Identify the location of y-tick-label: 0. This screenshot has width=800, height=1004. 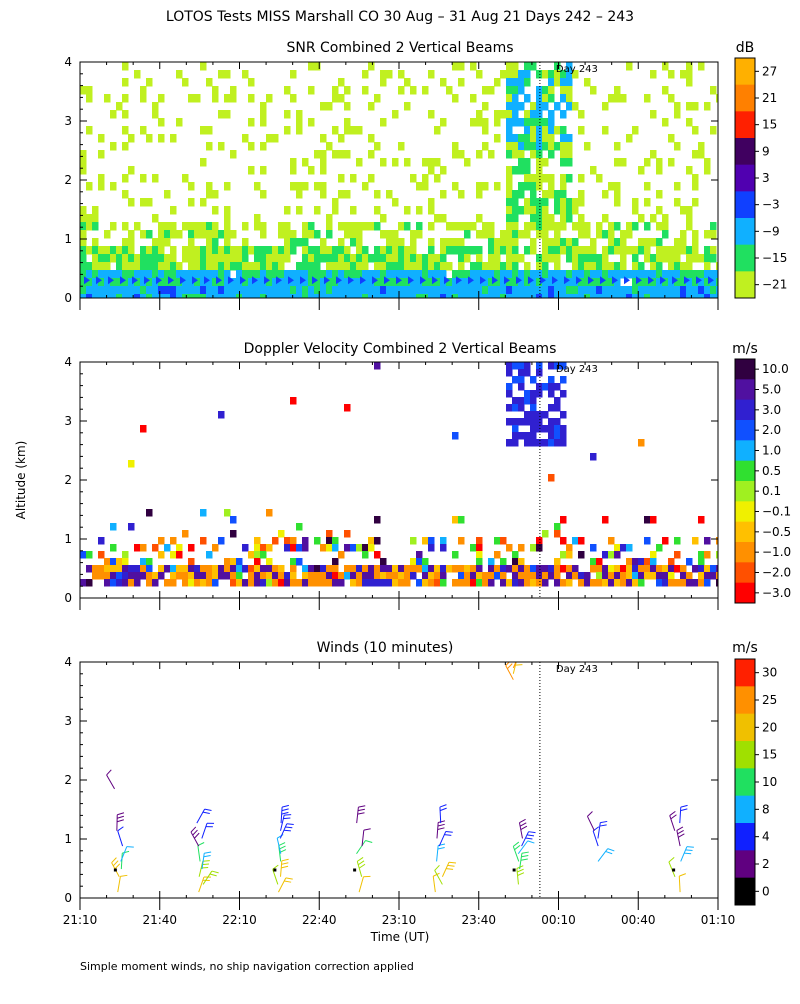
(68, 298).